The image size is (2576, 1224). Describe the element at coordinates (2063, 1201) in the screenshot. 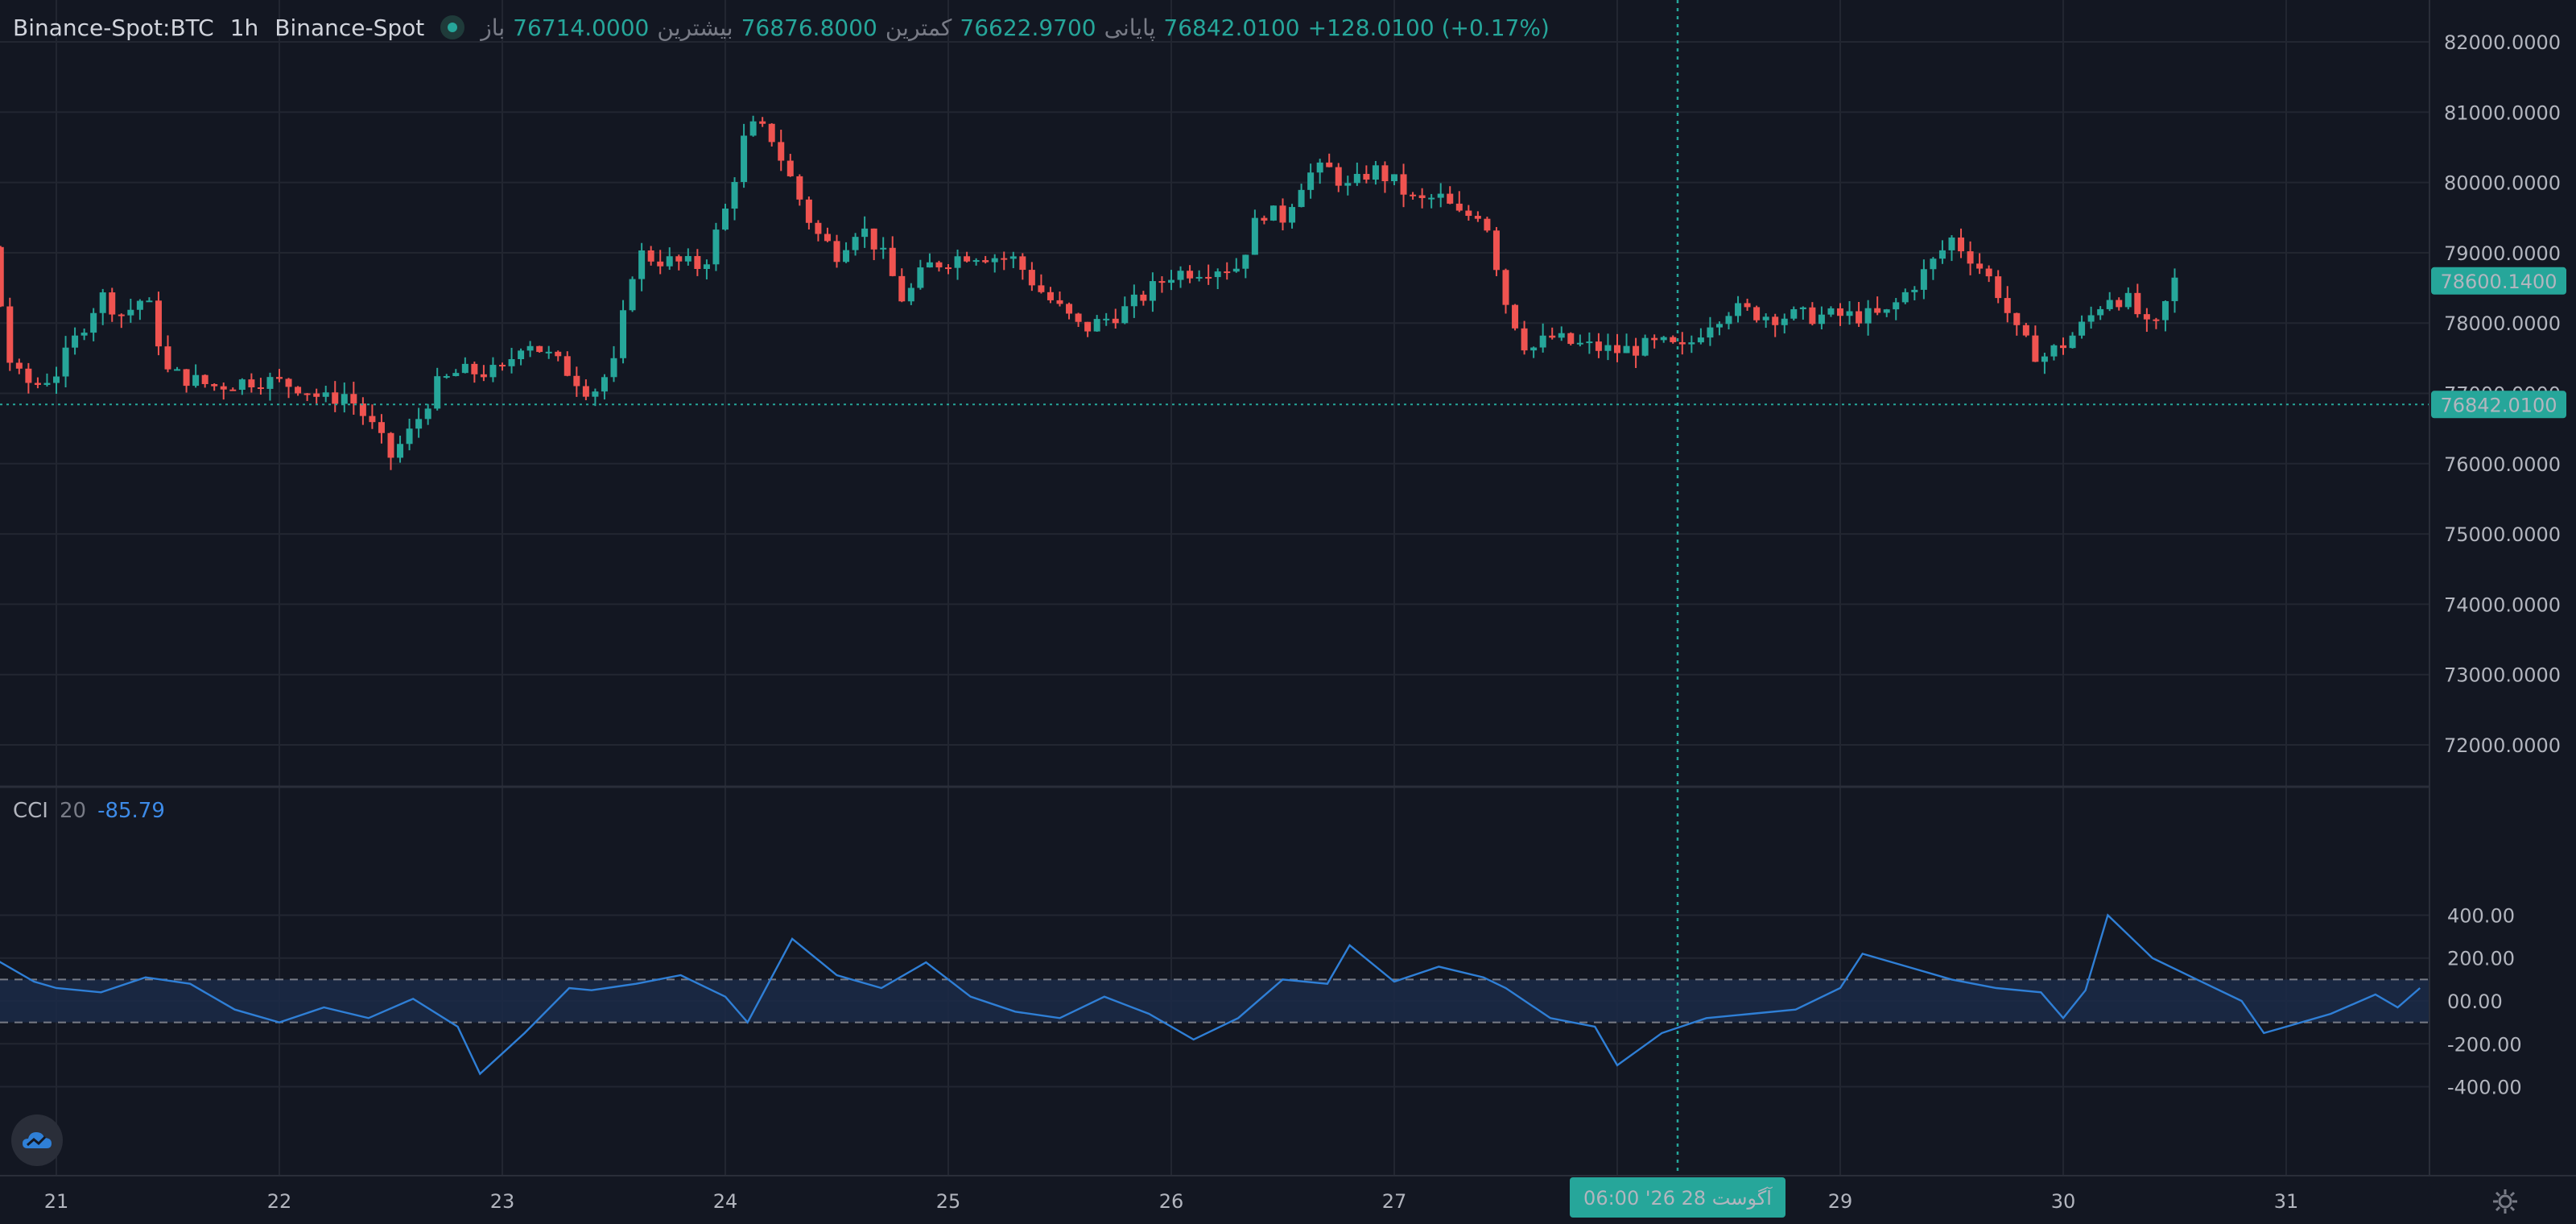

I see `time-tick-label: 30` at that location.